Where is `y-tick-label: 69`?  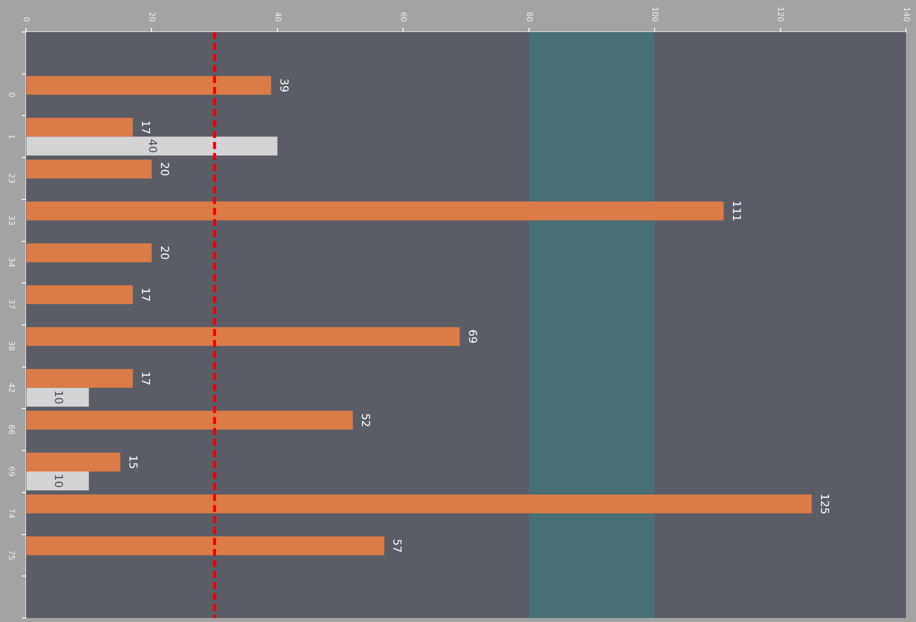
y-tick-label: 69 is located at coordinates (11, 471).